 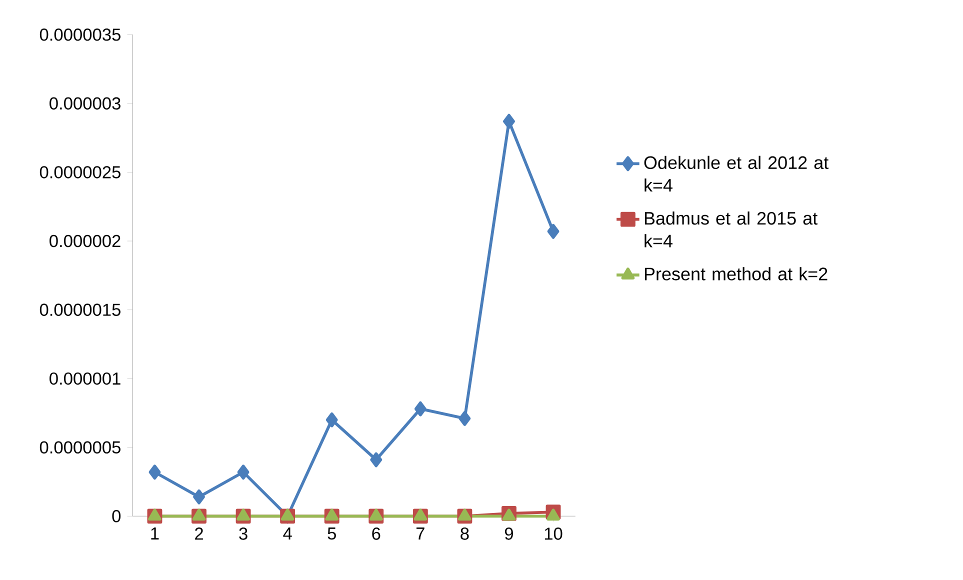 What do you see at coordinates (736, 273) in the screenshot?
I see `legend-label: Present method at k=2` at bounding box center [736, 273].